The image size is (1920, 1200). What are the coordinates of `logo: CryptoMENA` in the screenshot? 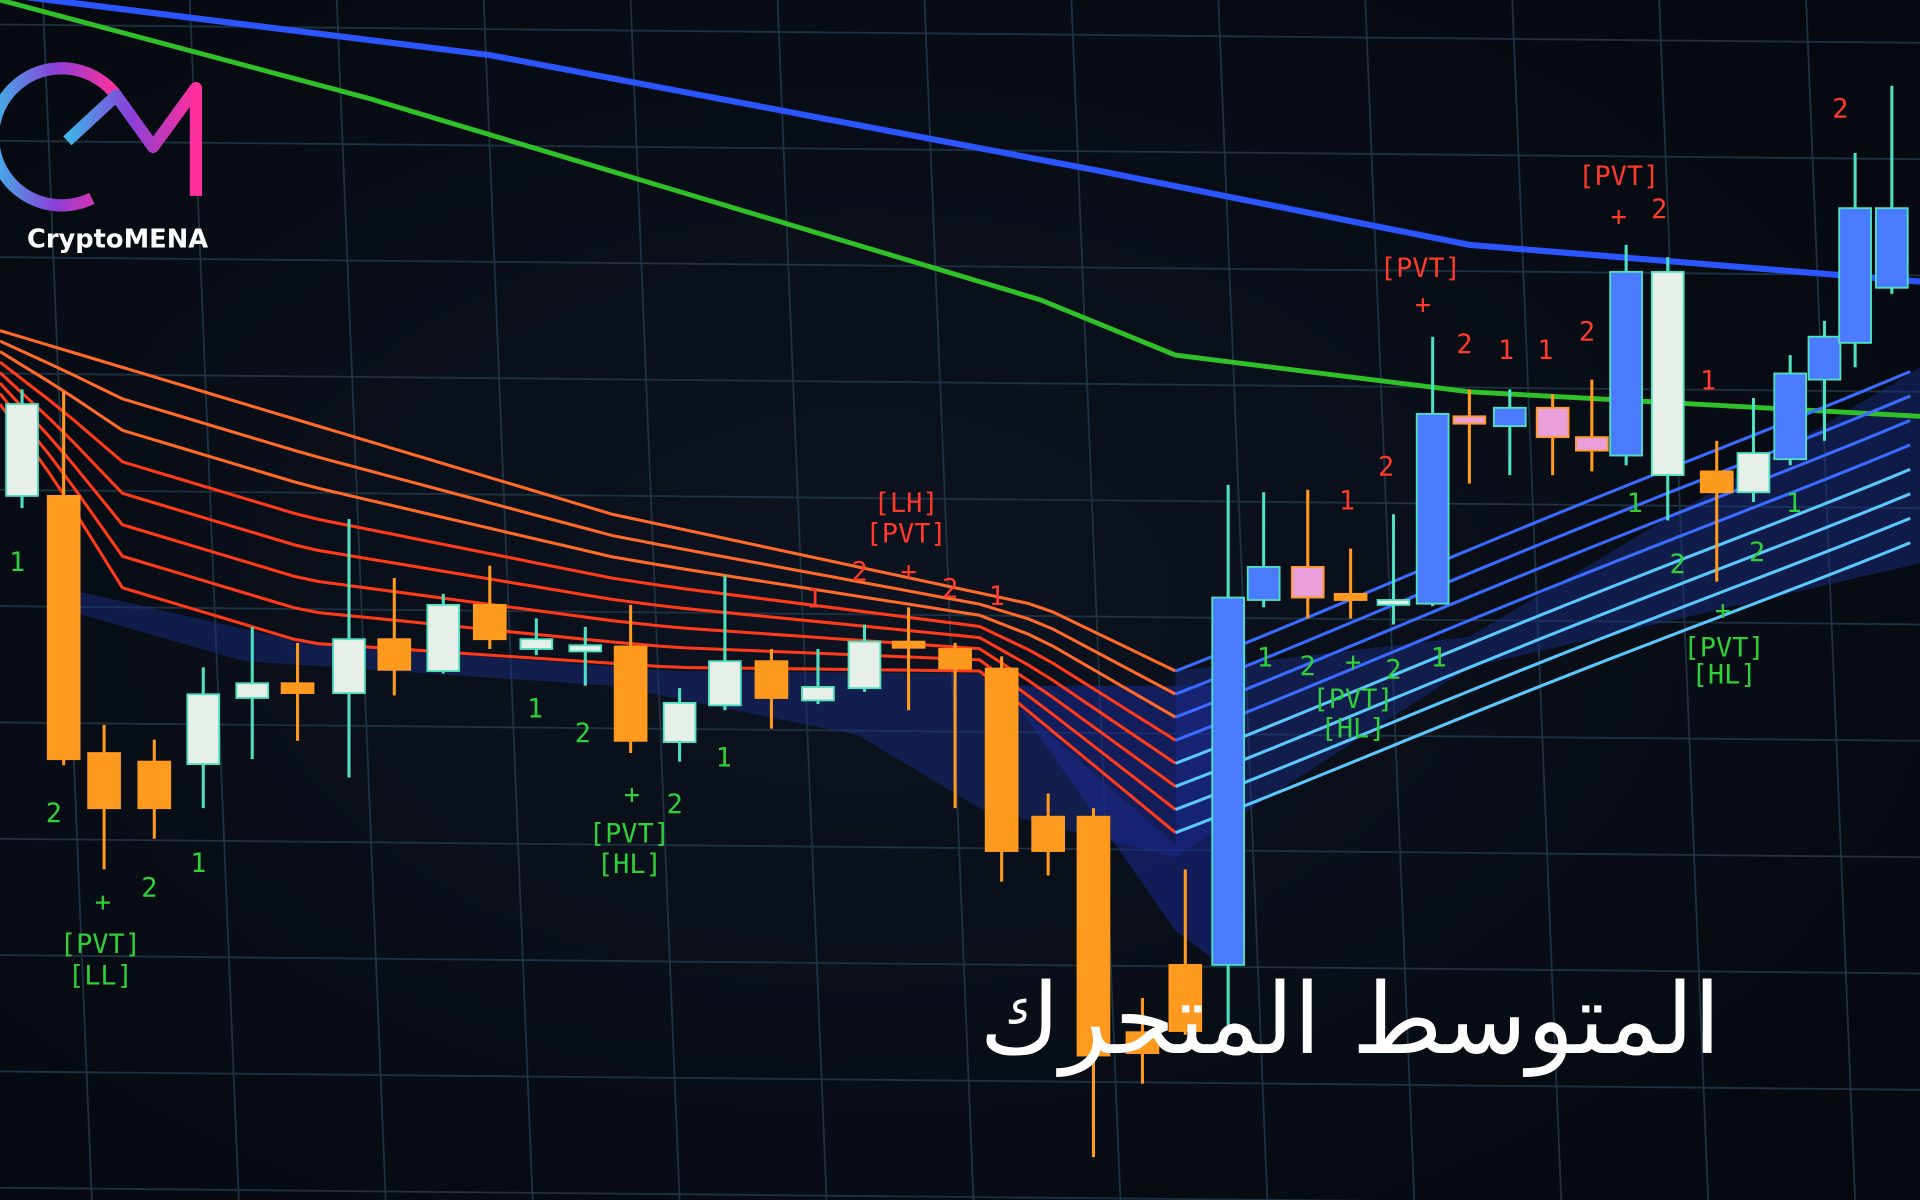 It's located at (104, 158).